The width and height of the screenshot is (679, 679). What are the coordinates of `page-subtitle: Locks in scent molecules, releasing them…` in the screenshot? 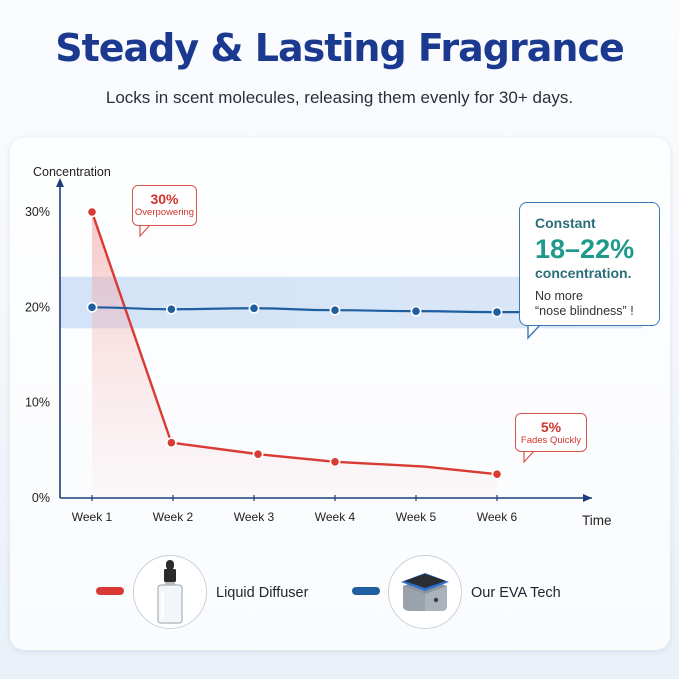 It's located at (339, 97).